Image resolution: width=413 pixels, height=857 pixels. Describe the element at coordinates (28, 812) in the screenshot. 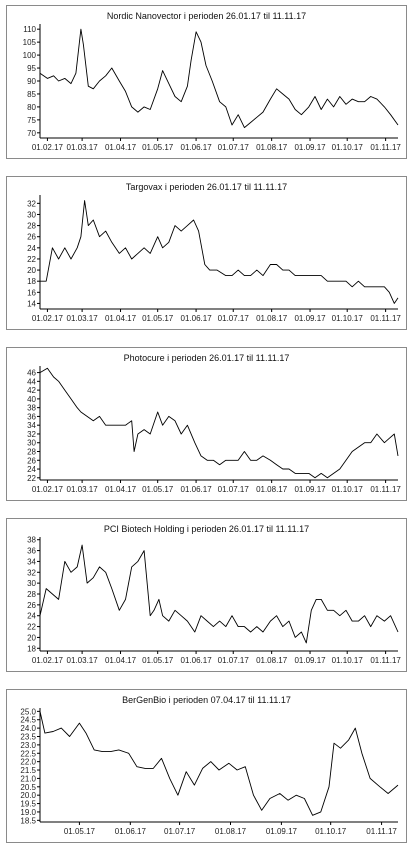

I see `y-tick-label: 19.0` at that location.